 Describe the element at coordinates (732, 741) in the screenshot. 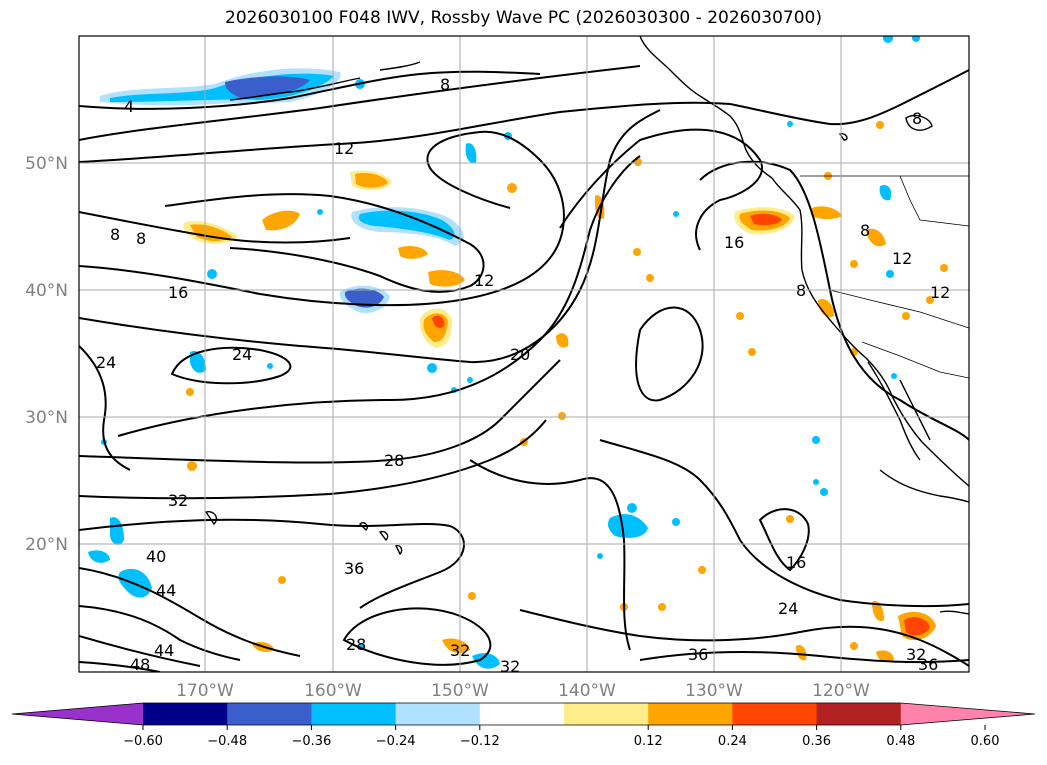

I see `colorbar-tick-label: 0.24` at that location.